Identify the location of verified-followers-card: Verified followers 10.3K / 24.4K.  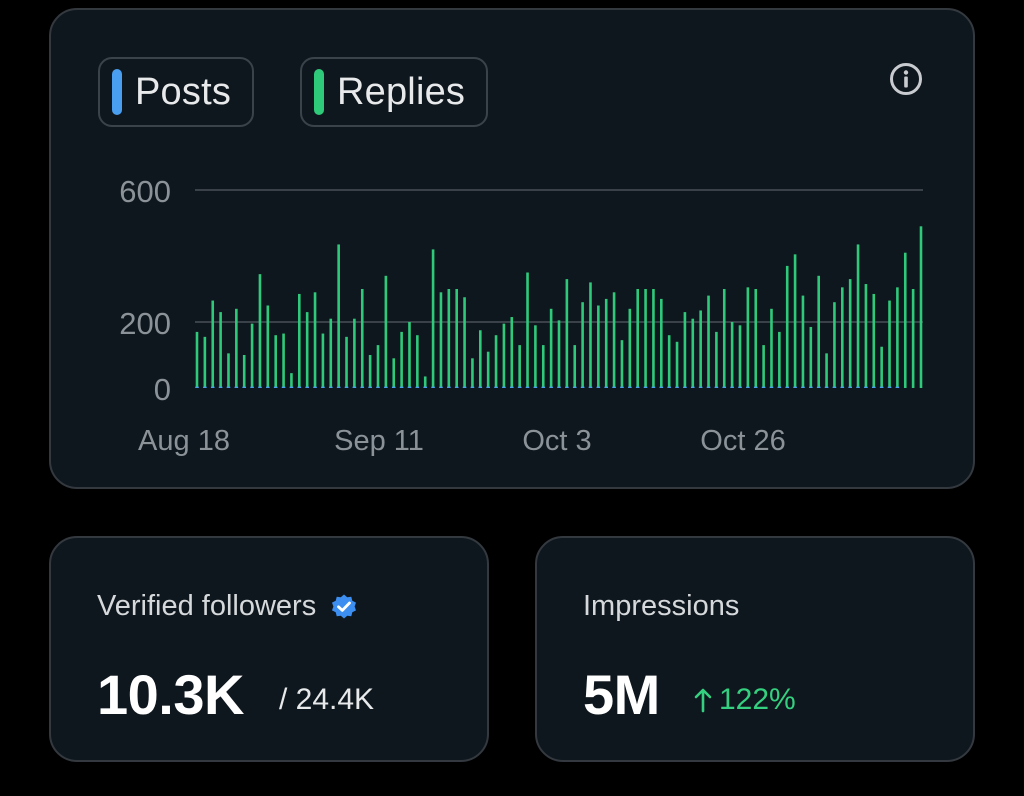
(269, 649).